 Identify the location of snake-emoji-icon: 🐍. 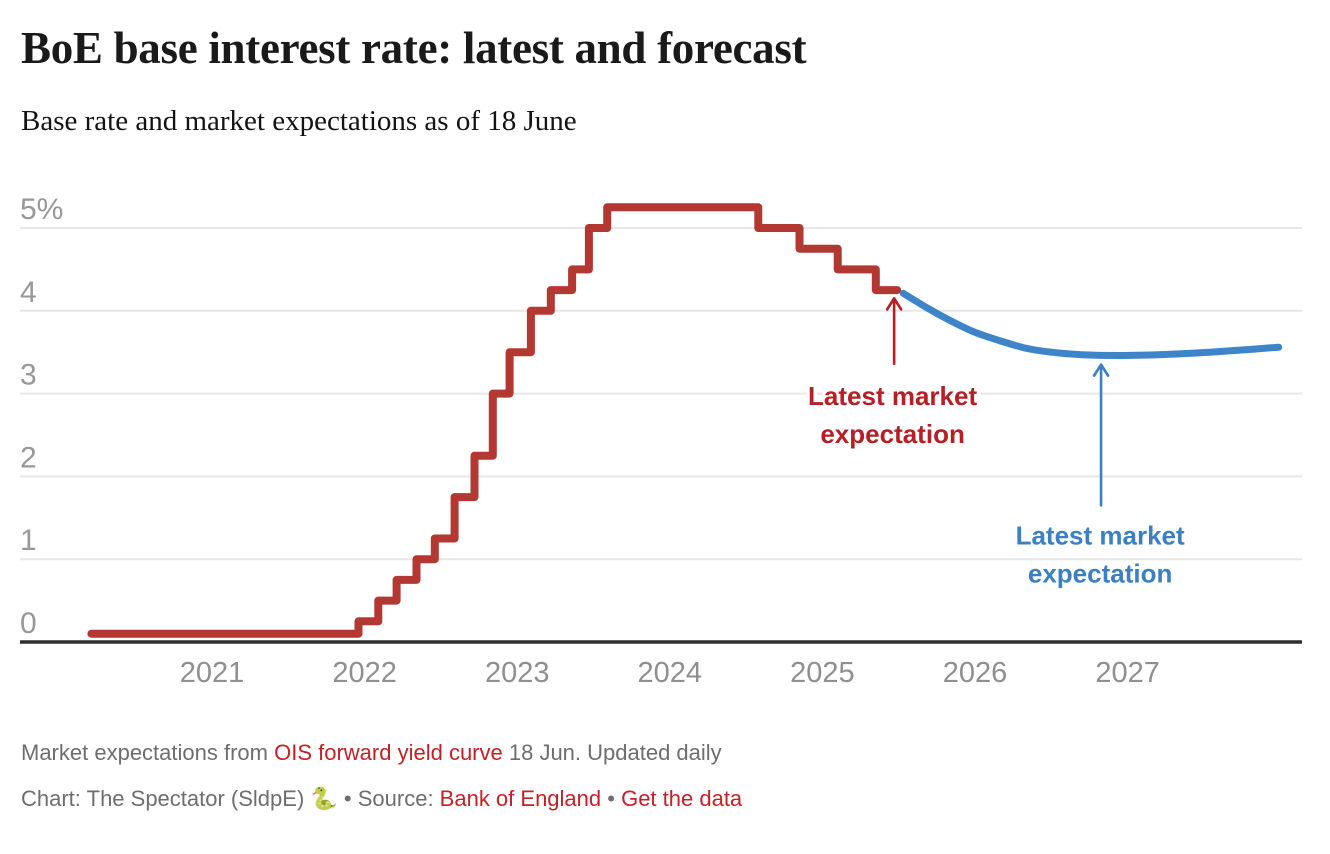
(324, 798).